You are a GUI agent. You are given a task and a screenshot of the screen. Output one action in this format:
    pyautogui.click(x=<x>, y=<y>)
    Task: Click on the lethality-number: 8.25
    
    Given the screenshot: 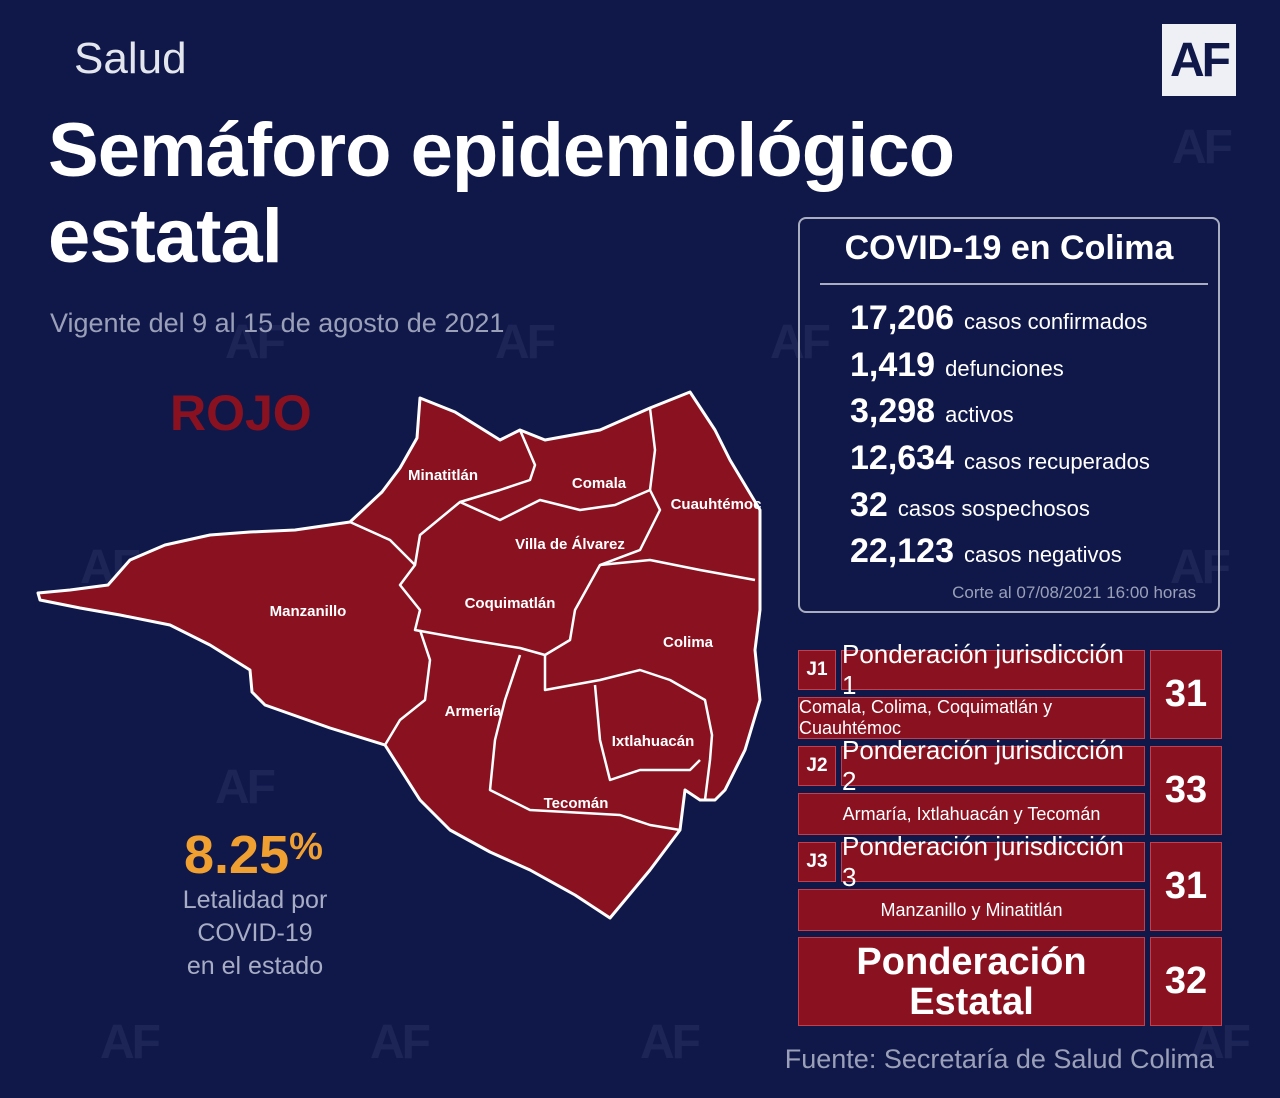 What is the action you would take?
    pyautogui.click(x=237, y=855)
    